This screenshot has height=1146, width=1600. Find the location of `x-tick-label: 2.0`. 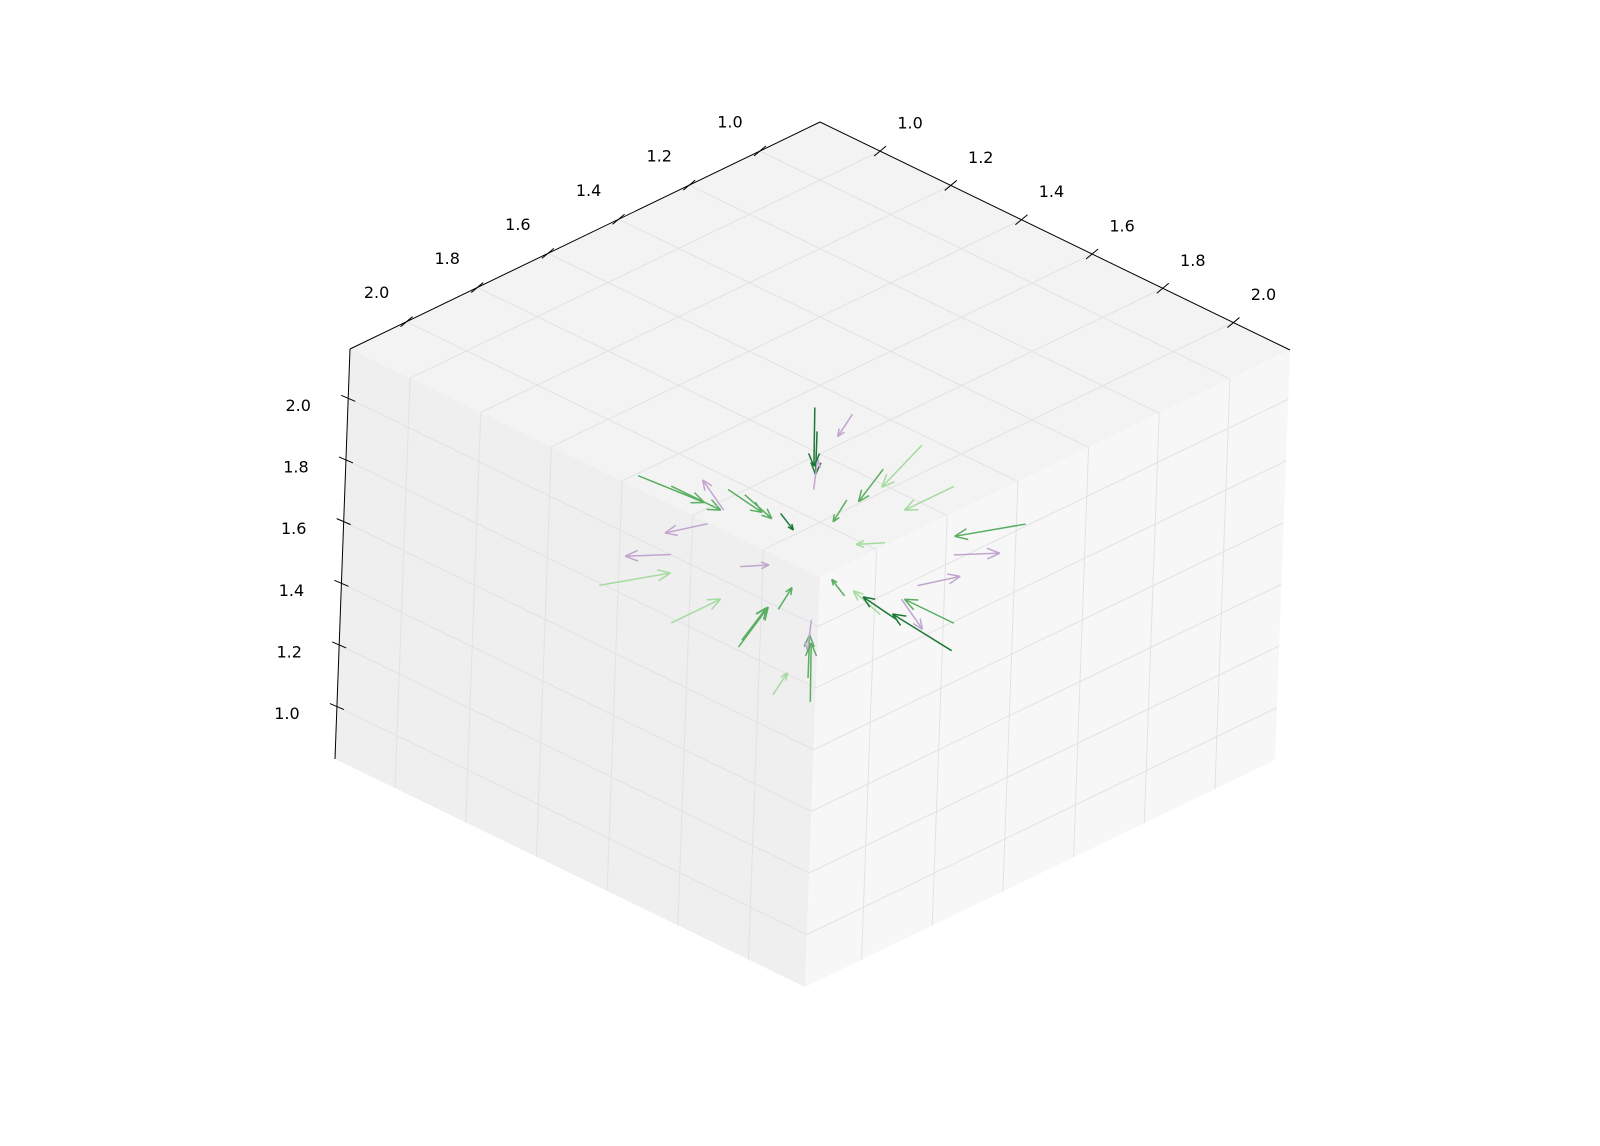

x-tick-label: 2.0 is located at coordinates (376, 292).